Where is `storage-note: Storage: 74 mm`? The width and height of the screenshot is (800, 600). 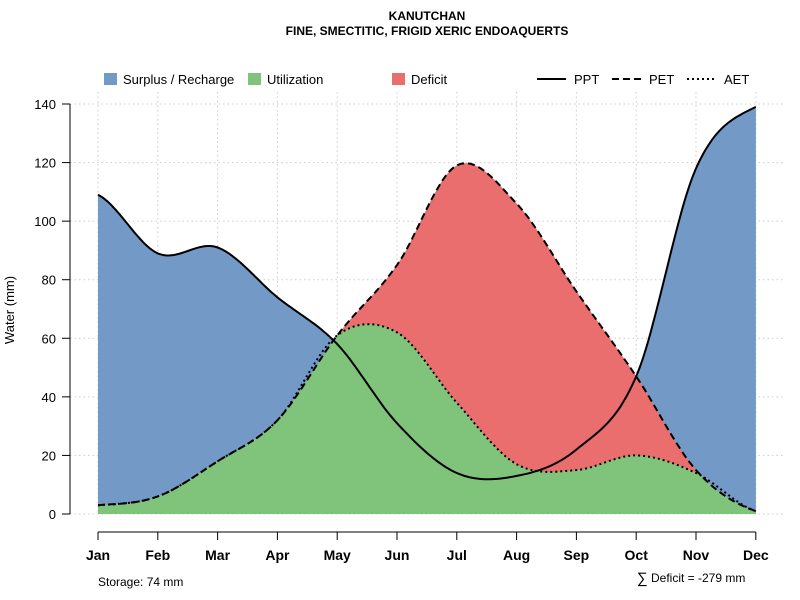 storage-note: Storage: 74 mm is located at coordinates (140, 582).